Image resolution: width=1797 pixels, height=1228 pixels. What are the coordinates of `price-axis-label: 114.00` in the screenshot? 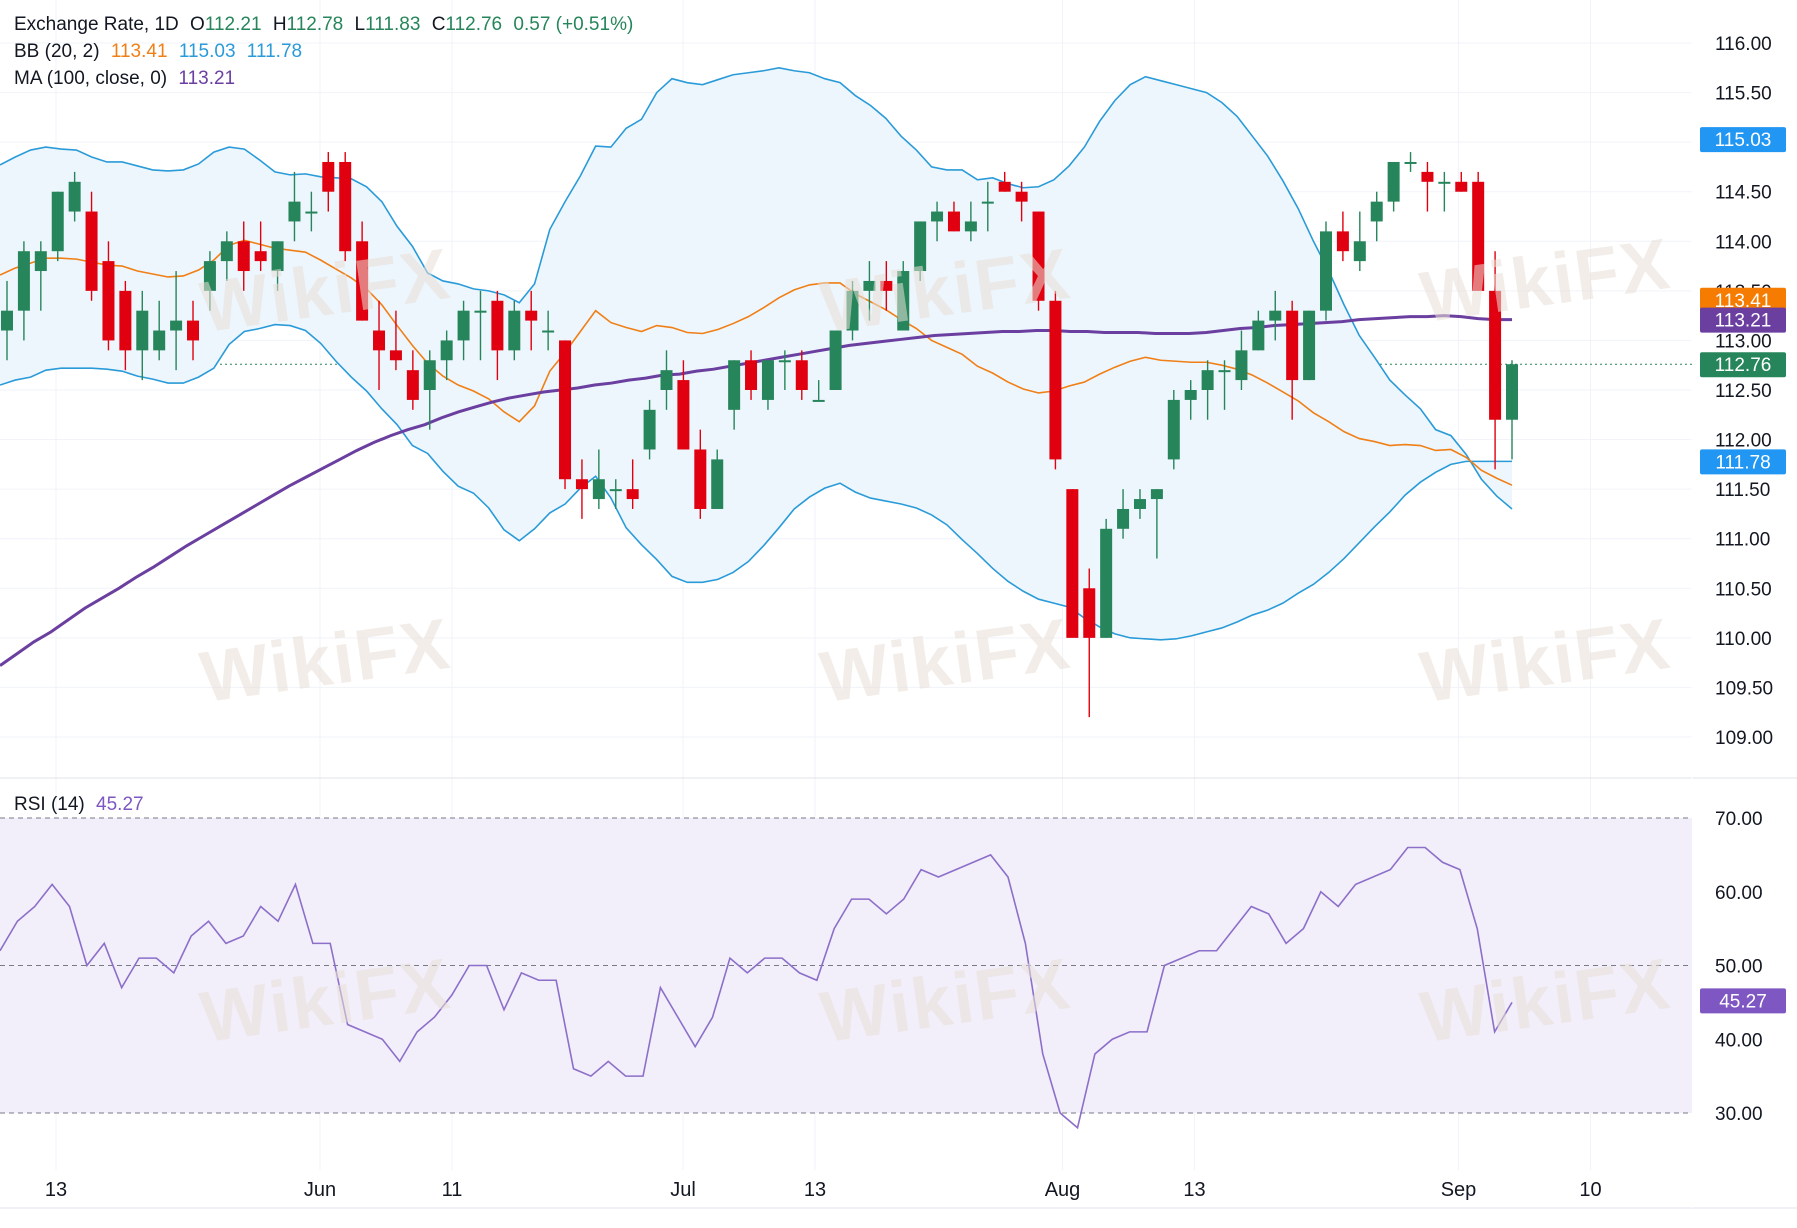 It's located at (1743, 242).